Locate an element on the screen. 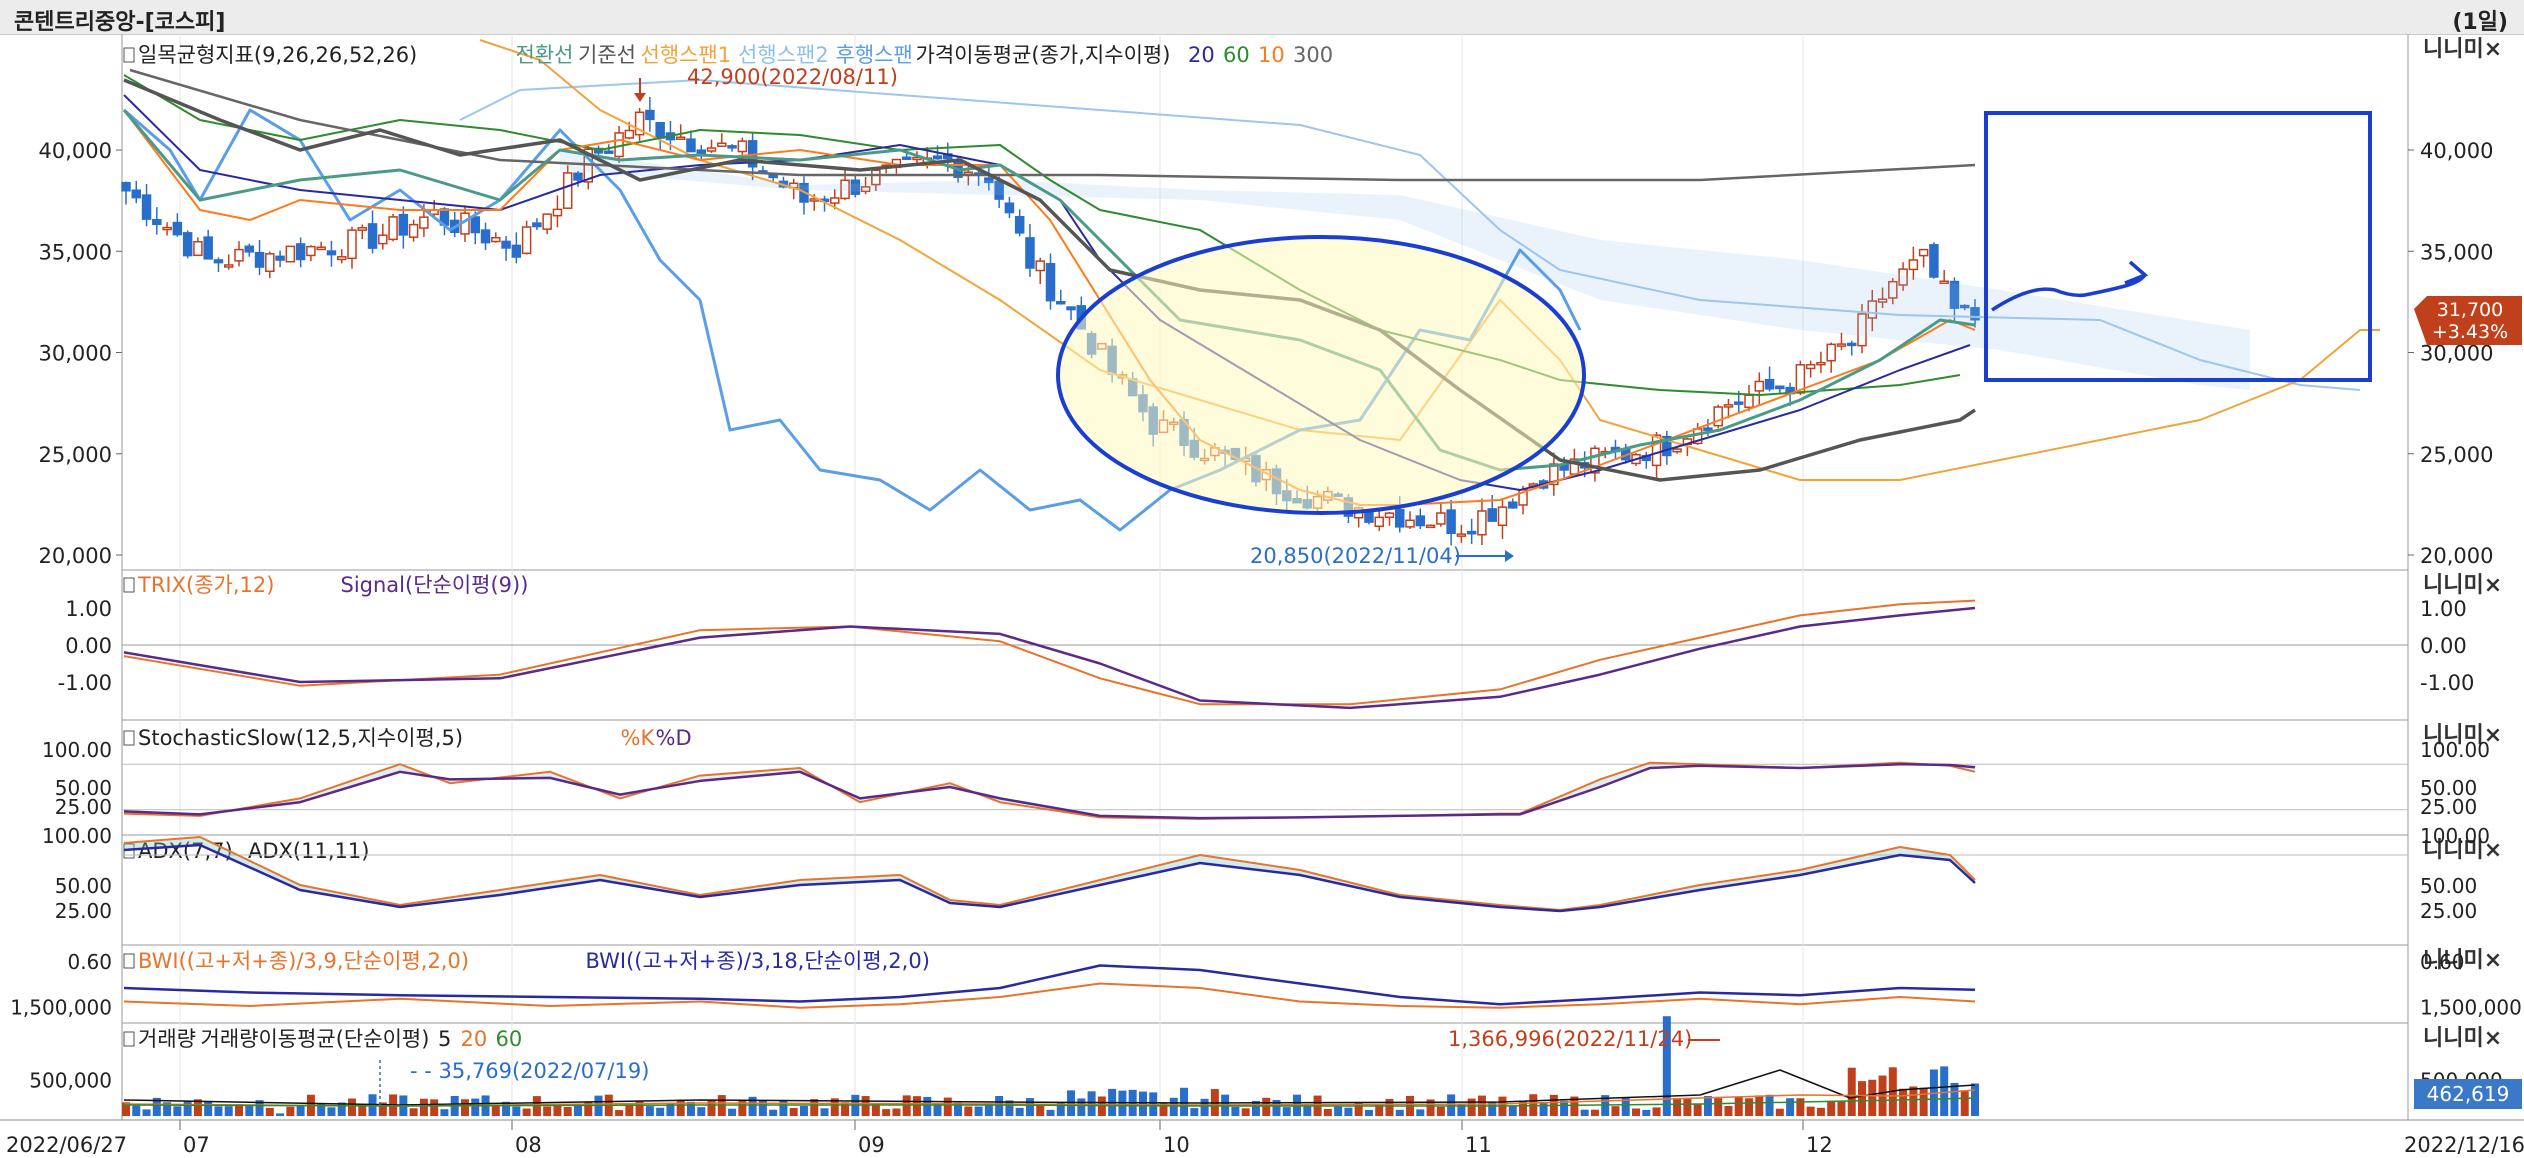  volume-legend-item: 거래량 is located at coordinates (167, 1039).